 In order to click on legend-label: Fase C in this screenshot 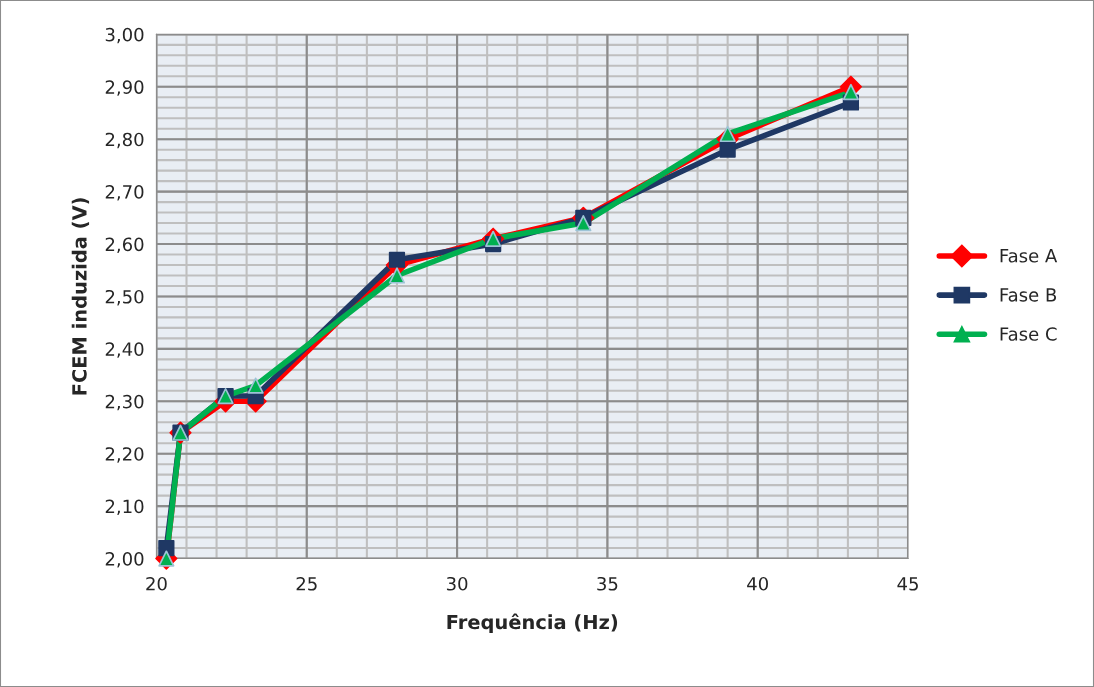, I will do `click(1028, 334)`.